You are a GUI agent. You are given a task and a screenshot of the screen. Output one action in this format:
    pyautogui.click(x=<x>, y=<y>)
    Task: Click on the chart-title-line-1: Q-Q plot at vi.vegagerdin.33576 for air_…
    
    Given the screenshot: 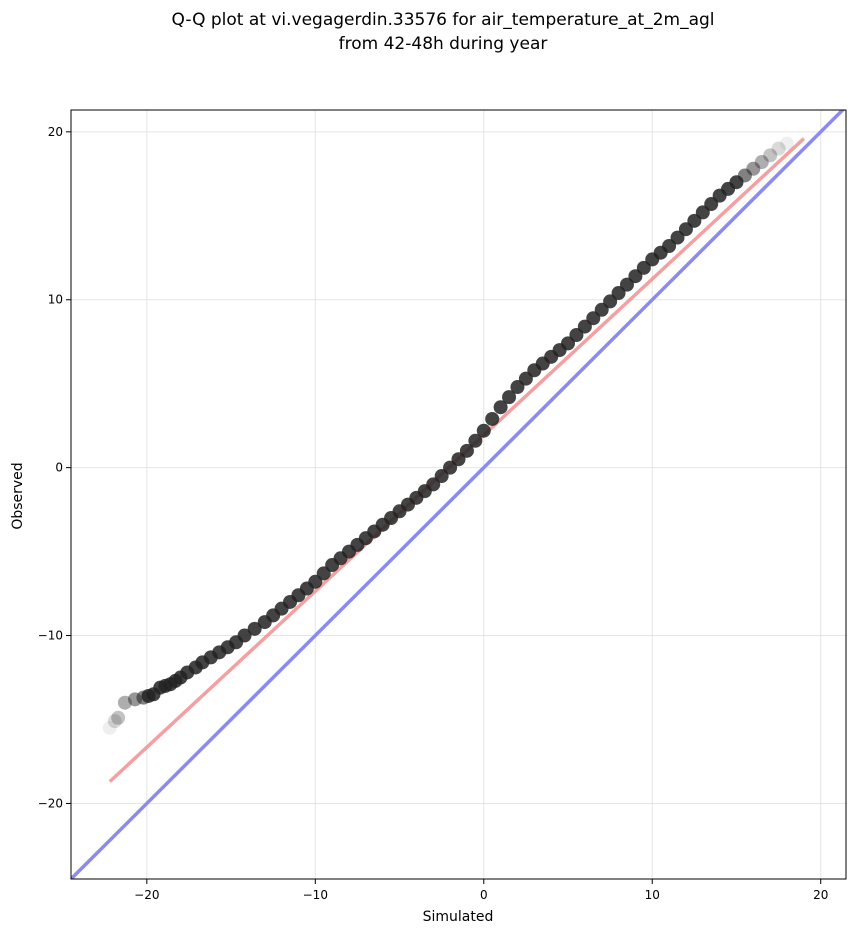 What is the action you would take?
    pyautogui.click(x=442, y=20)
    